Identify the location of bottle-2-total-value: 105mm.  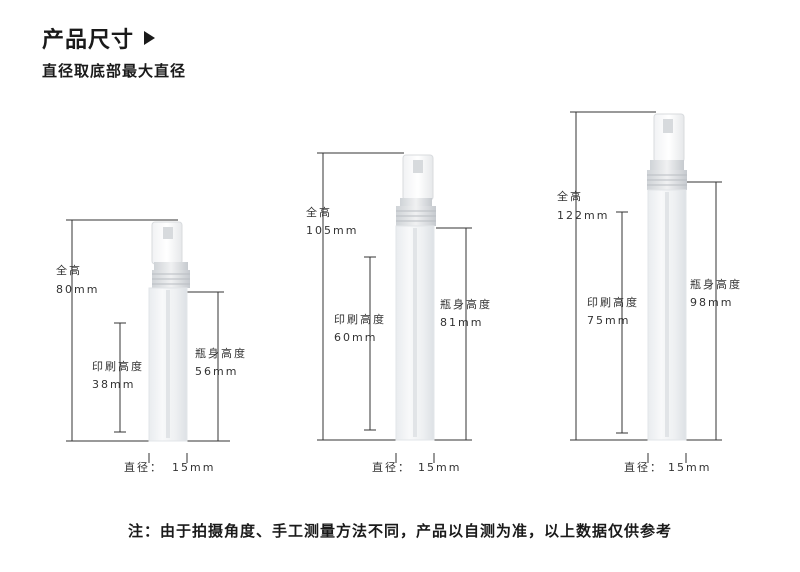
(332, 230).